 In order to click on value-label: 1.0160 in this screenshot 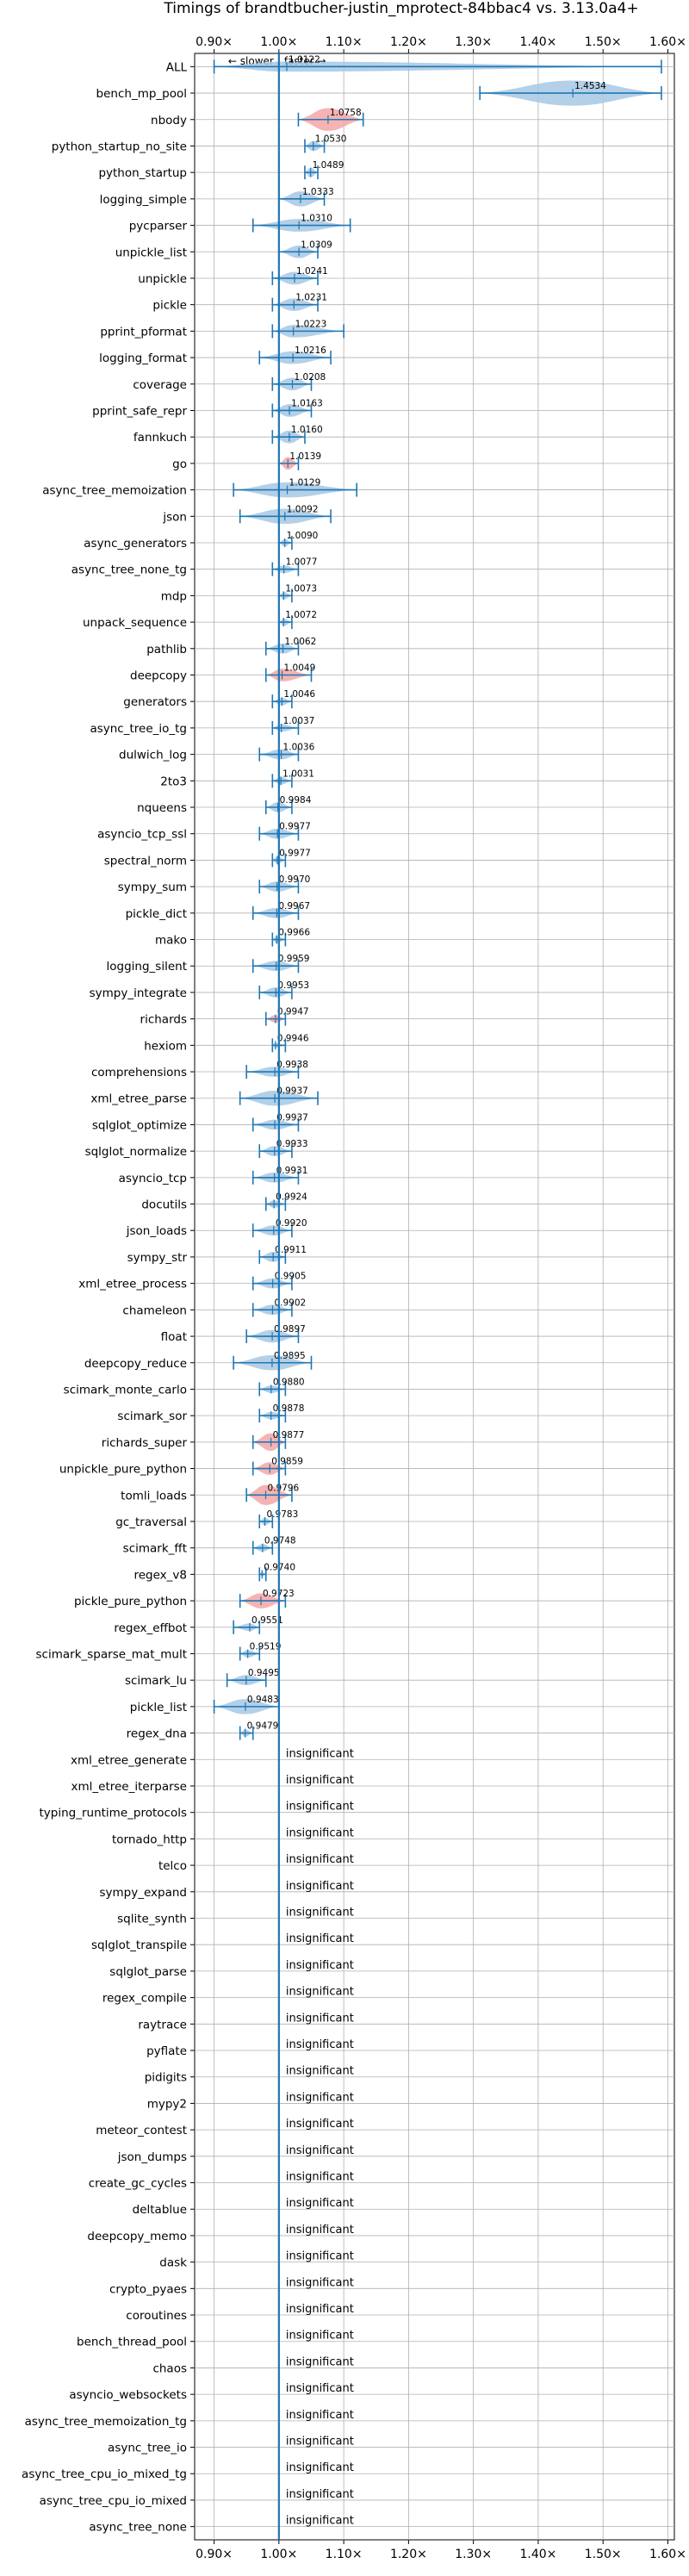, I will do `click(307, 430)`.